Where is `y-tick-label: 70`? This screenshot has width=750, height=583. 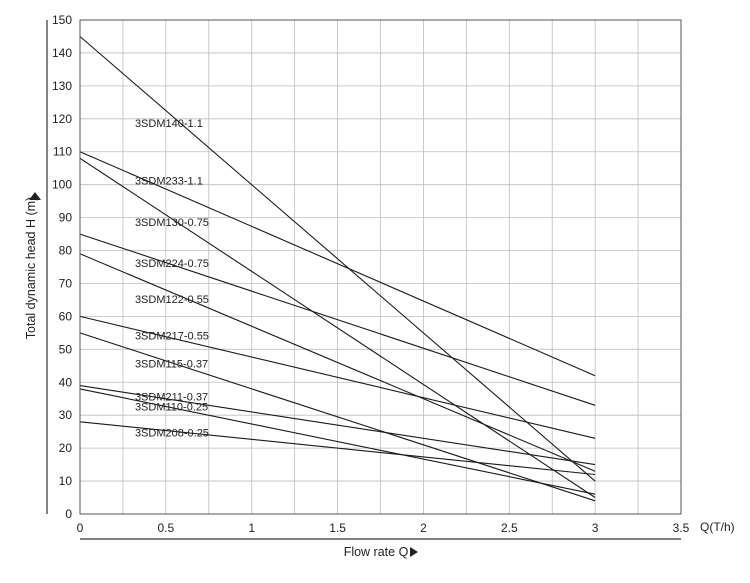
y-tick-label: 70 is located at coordinates (66, 283).